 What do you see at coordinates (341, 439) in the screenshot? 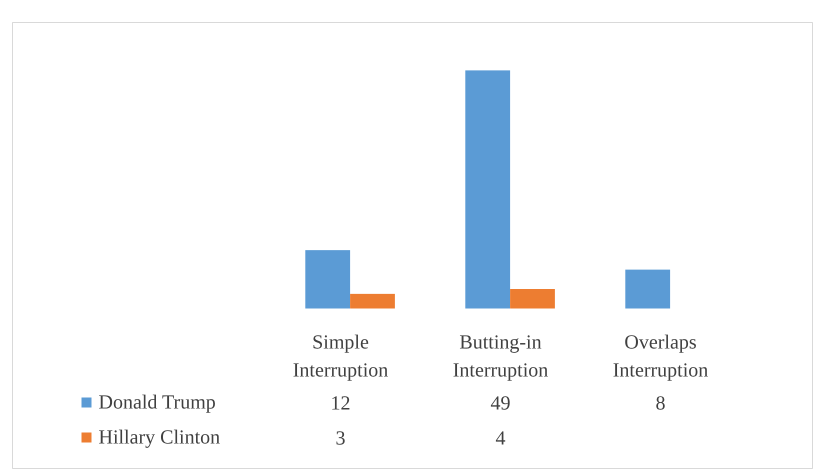
I see `data-label: 3` at bounding box center [341, 439].